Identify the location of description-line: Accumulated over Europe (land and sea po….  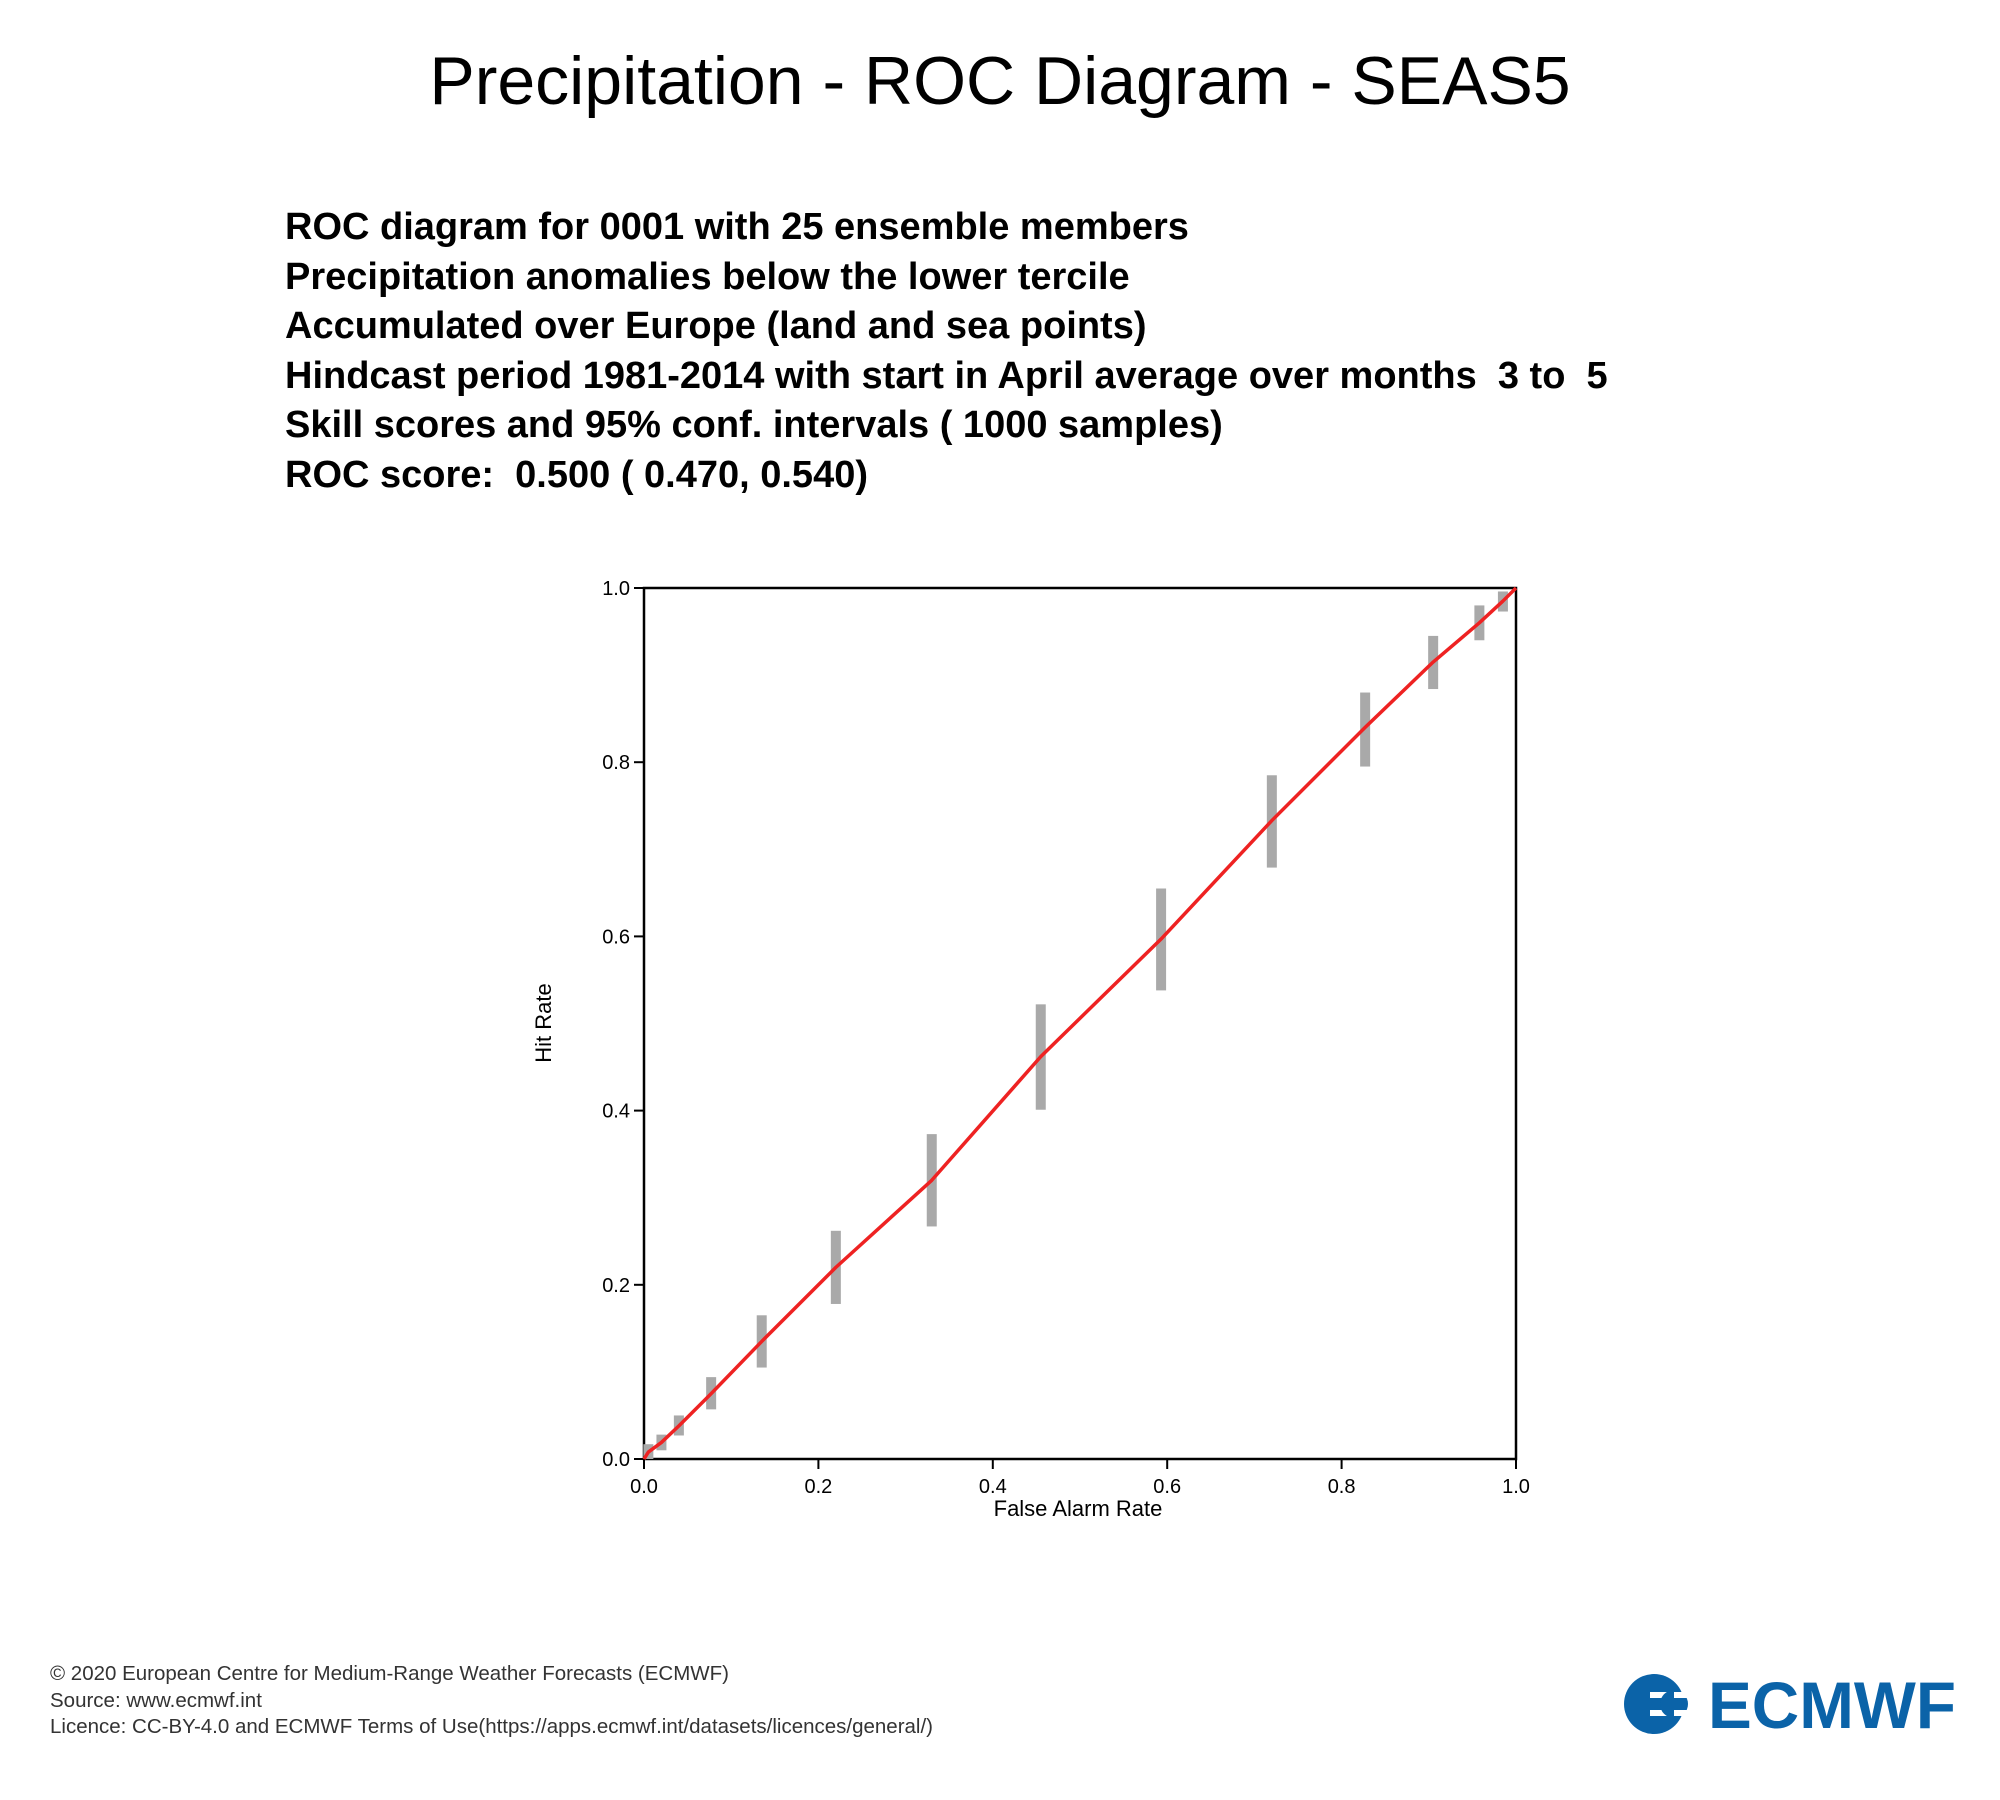
(716, 326).